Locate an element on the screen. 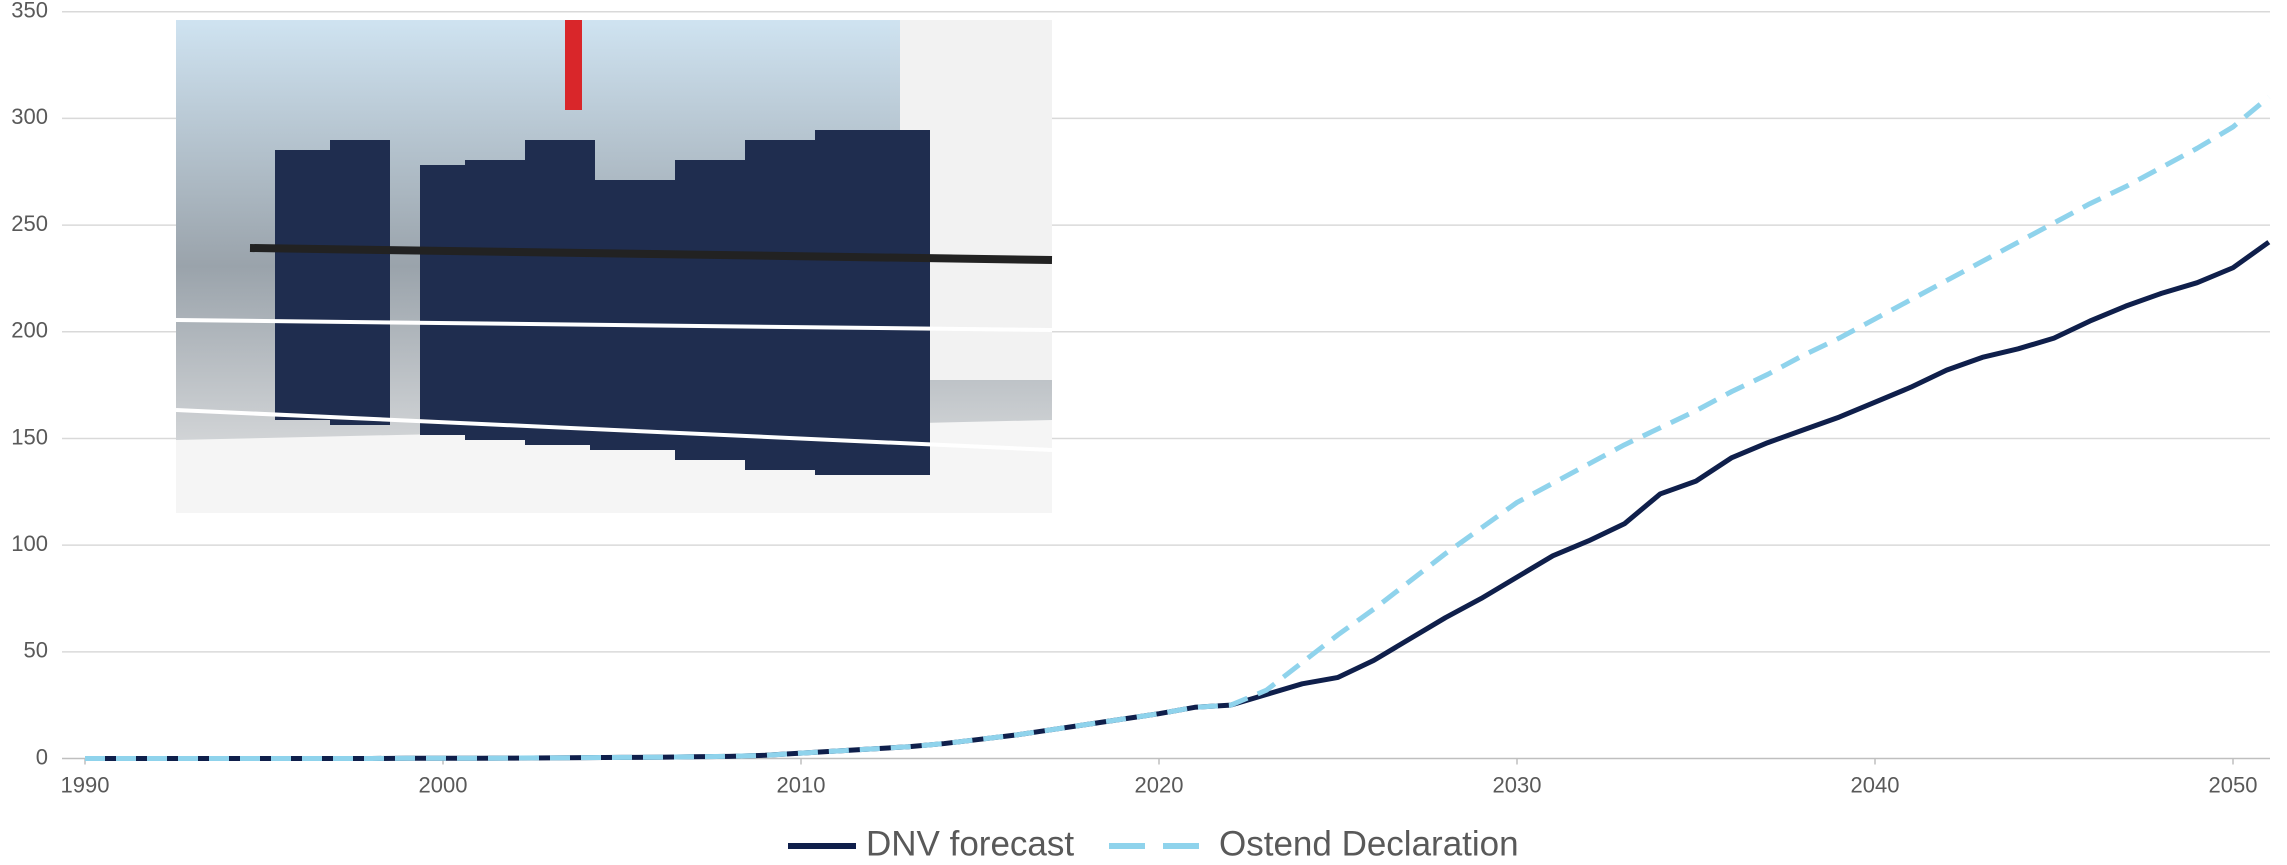  x-tick-label: 2040 is located at coordinates (1875, 784).